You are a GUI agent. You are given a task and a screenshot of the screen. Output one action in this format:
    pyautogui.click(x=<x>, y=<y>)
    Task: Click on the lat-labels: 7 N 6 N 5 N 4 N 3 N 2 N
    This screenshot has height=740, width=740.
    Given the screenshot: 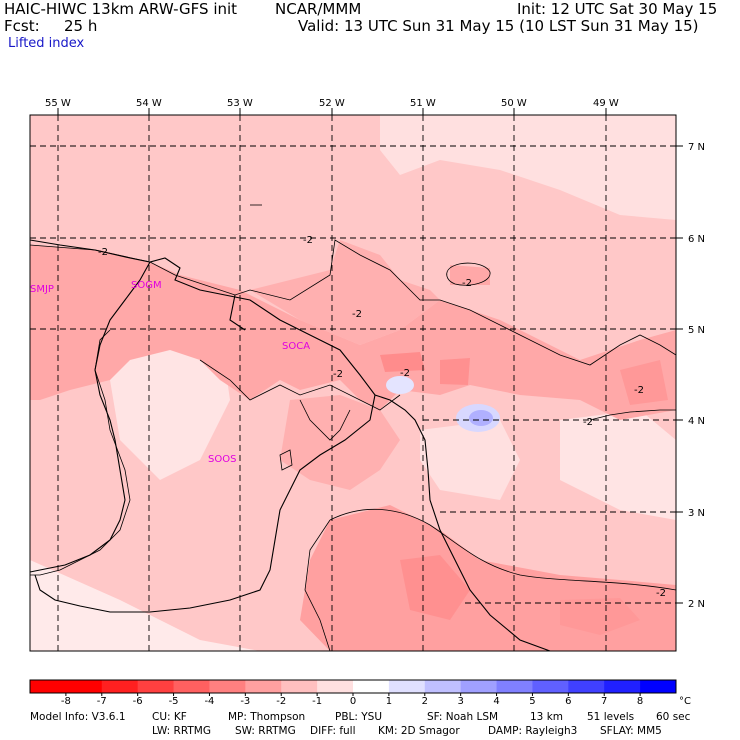 What is the action you would take?
    pyautogui.click(x=696, y=376)
    